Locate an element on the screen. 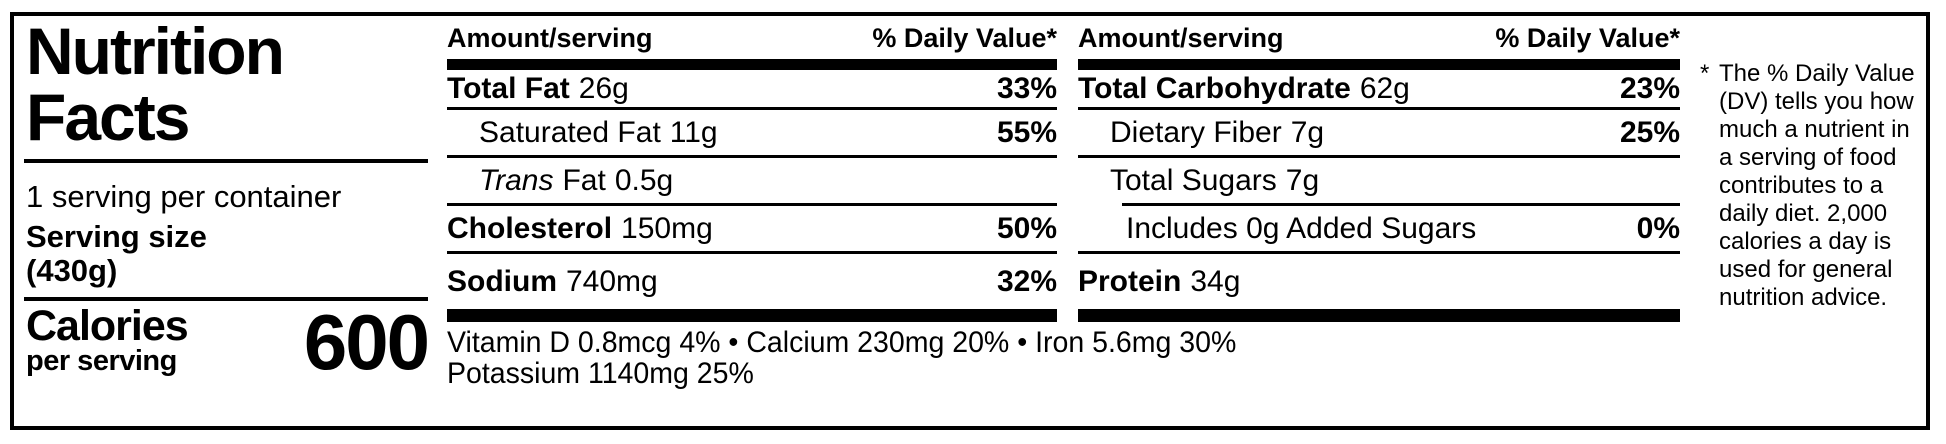  row-divider-indented is located at coordinates (1401, 204).